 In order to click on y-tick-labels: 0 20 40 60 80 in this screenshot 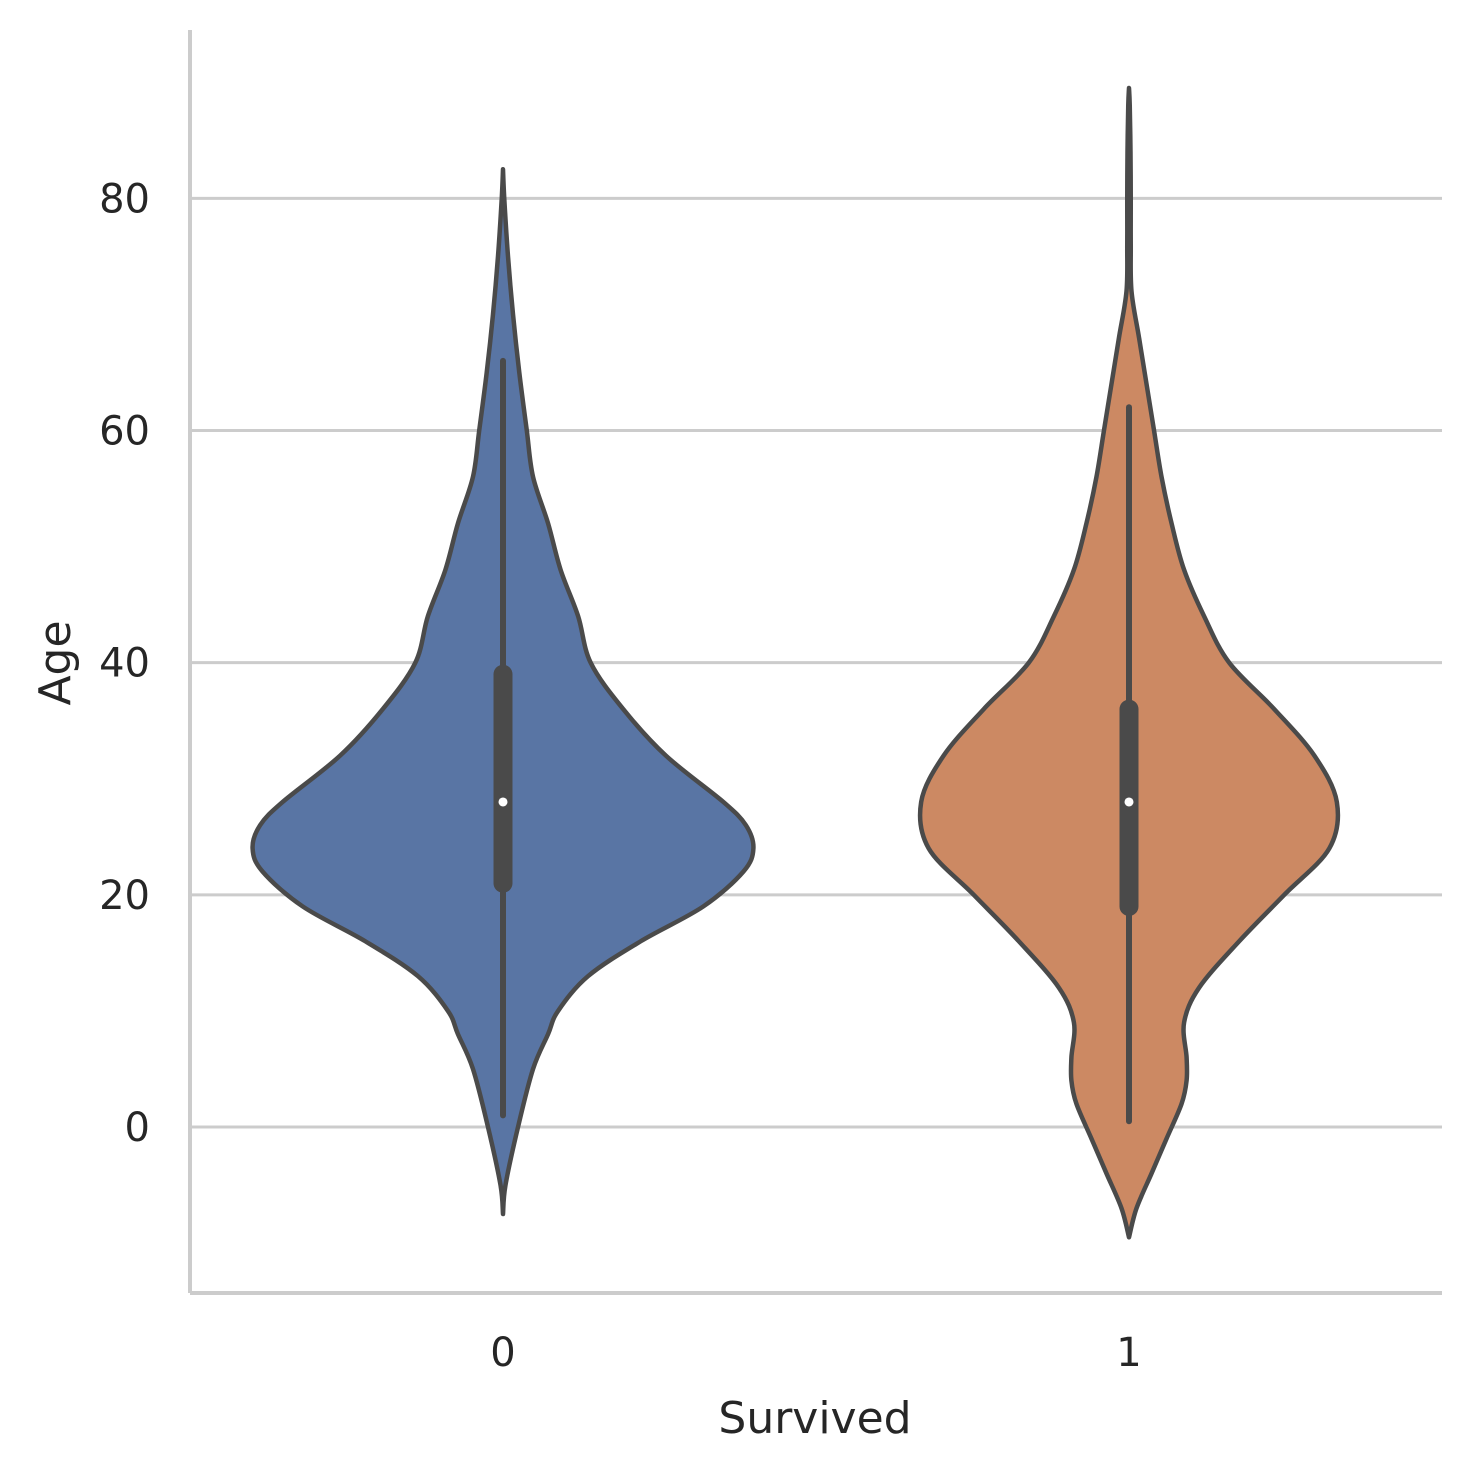, I will do `click(124, 663)`.